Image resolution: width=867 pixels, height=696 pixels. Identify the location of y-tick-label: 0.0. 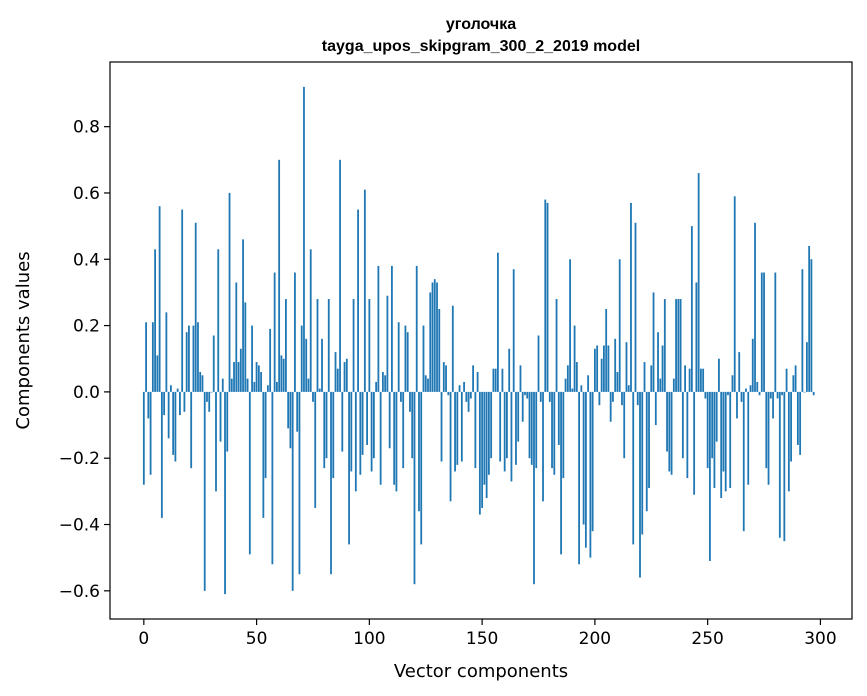
(86, 393).